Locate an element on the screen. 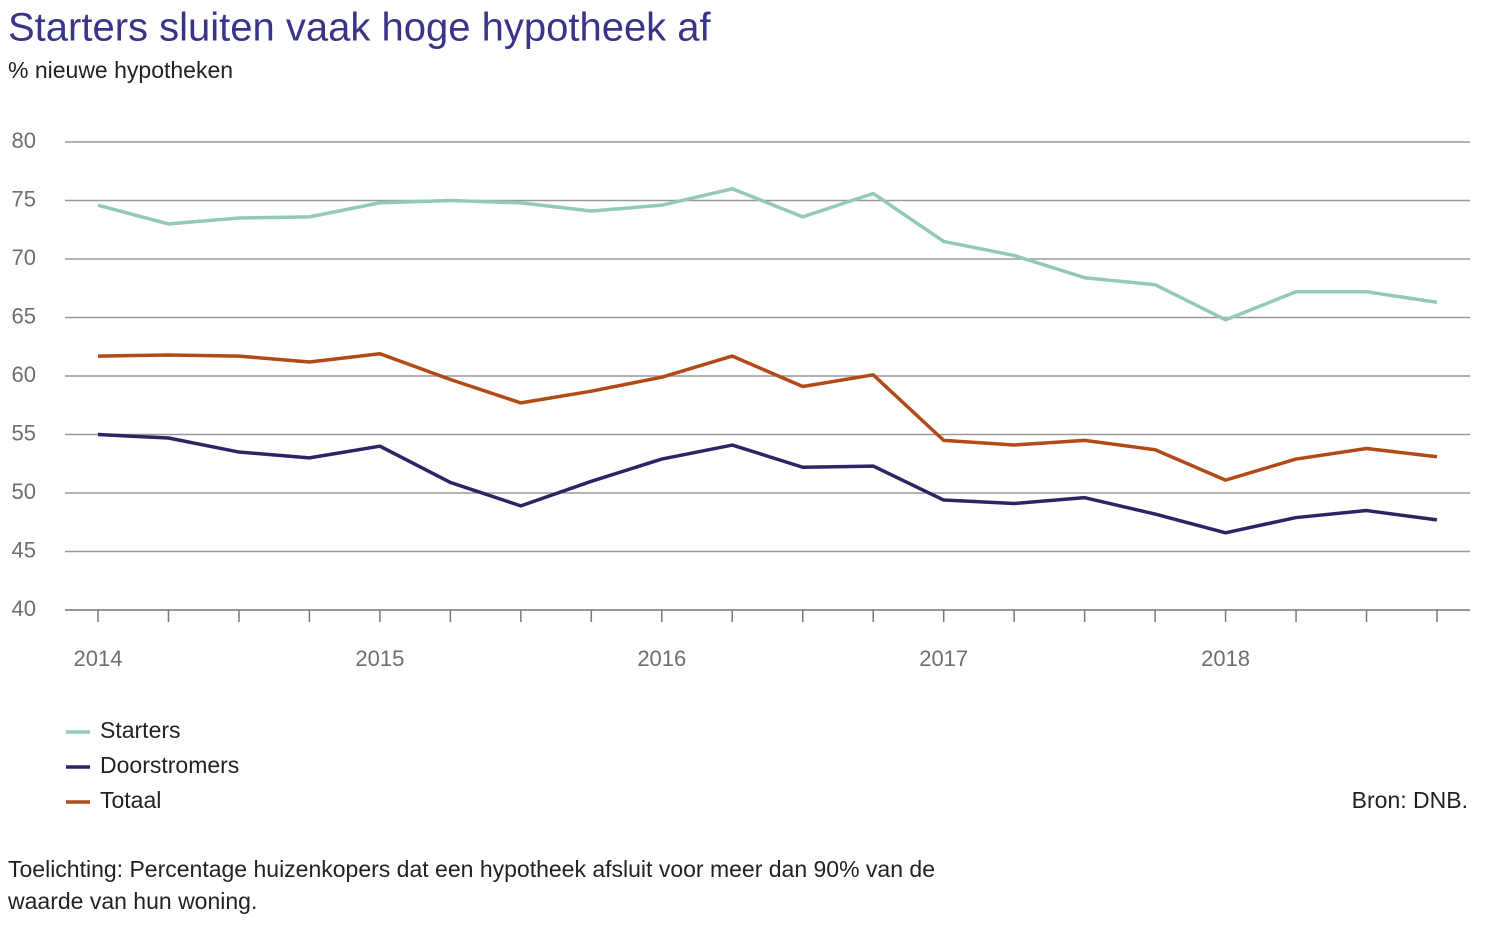  y-tick-label: 60 is located at coordinates (24, 374).